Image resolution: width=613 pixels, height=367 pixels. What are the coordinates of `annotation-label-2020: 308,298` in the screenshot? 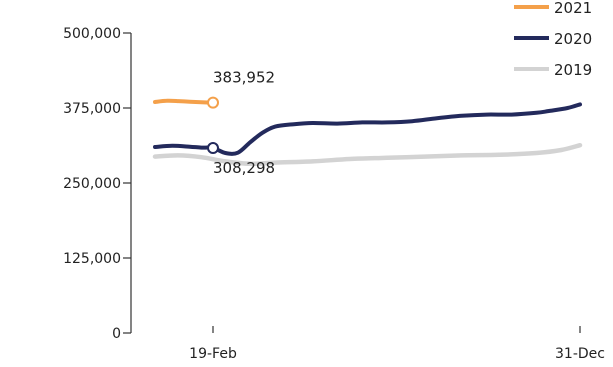 It's located at (244, 168).